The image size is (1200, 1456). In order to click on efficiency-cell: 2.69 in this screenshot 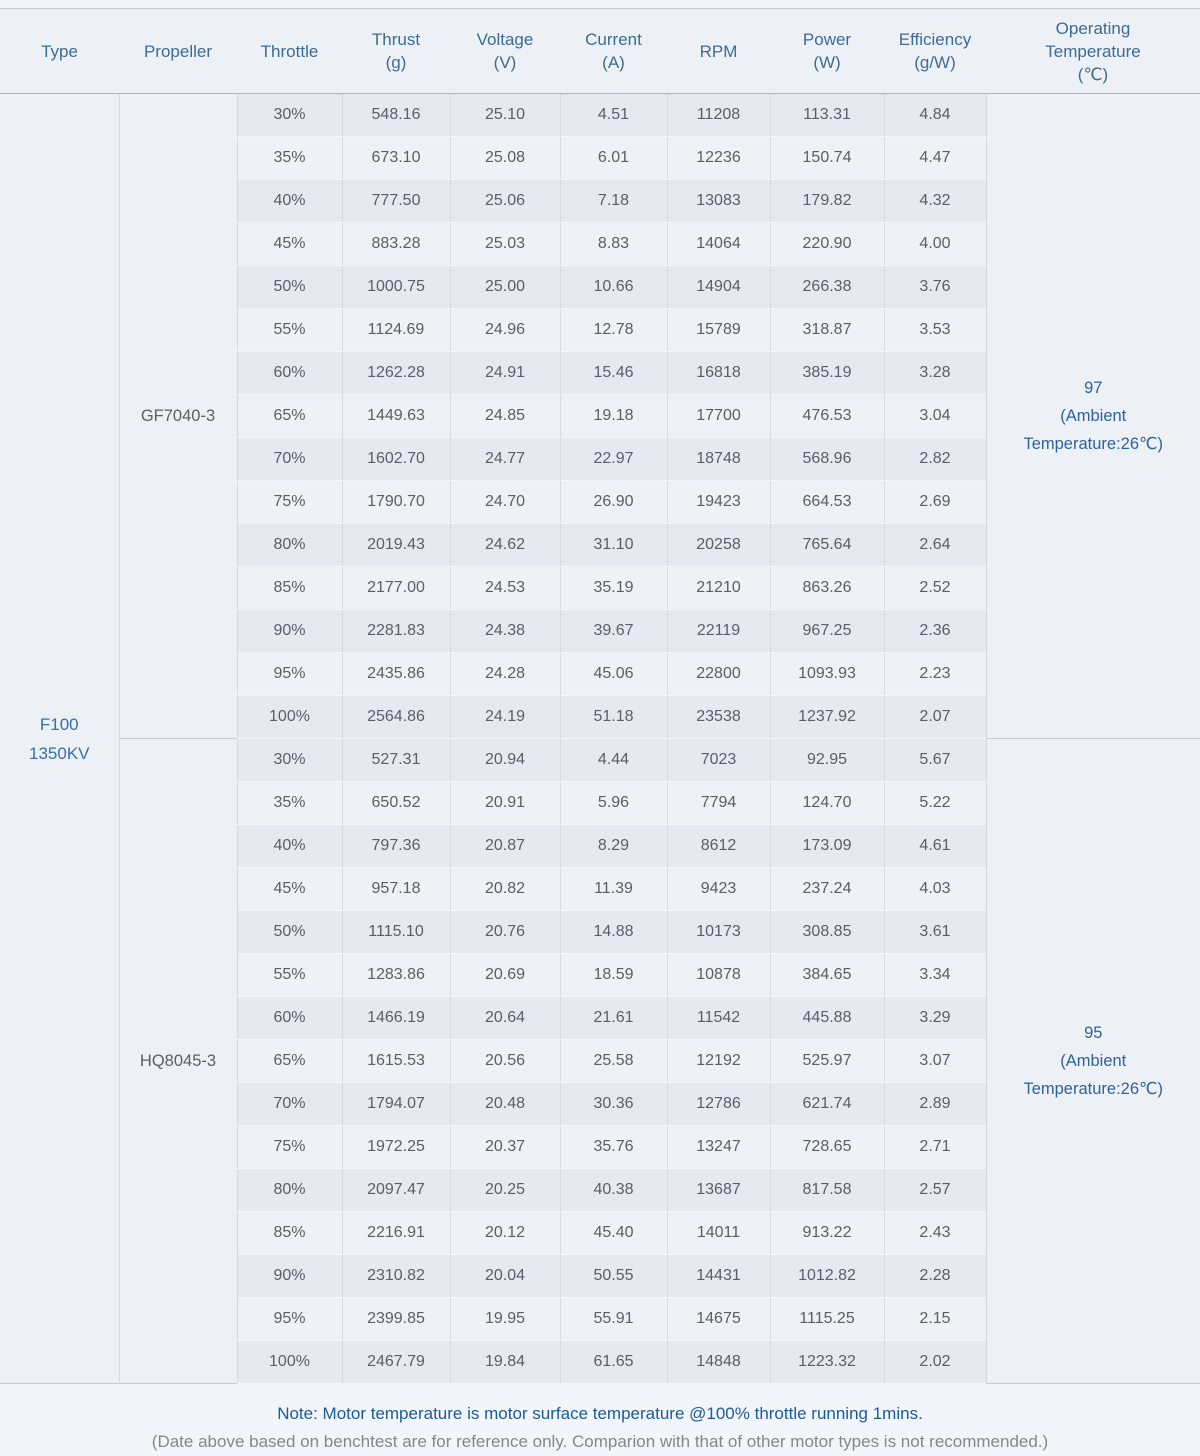, I will do `click(934, 502)`.